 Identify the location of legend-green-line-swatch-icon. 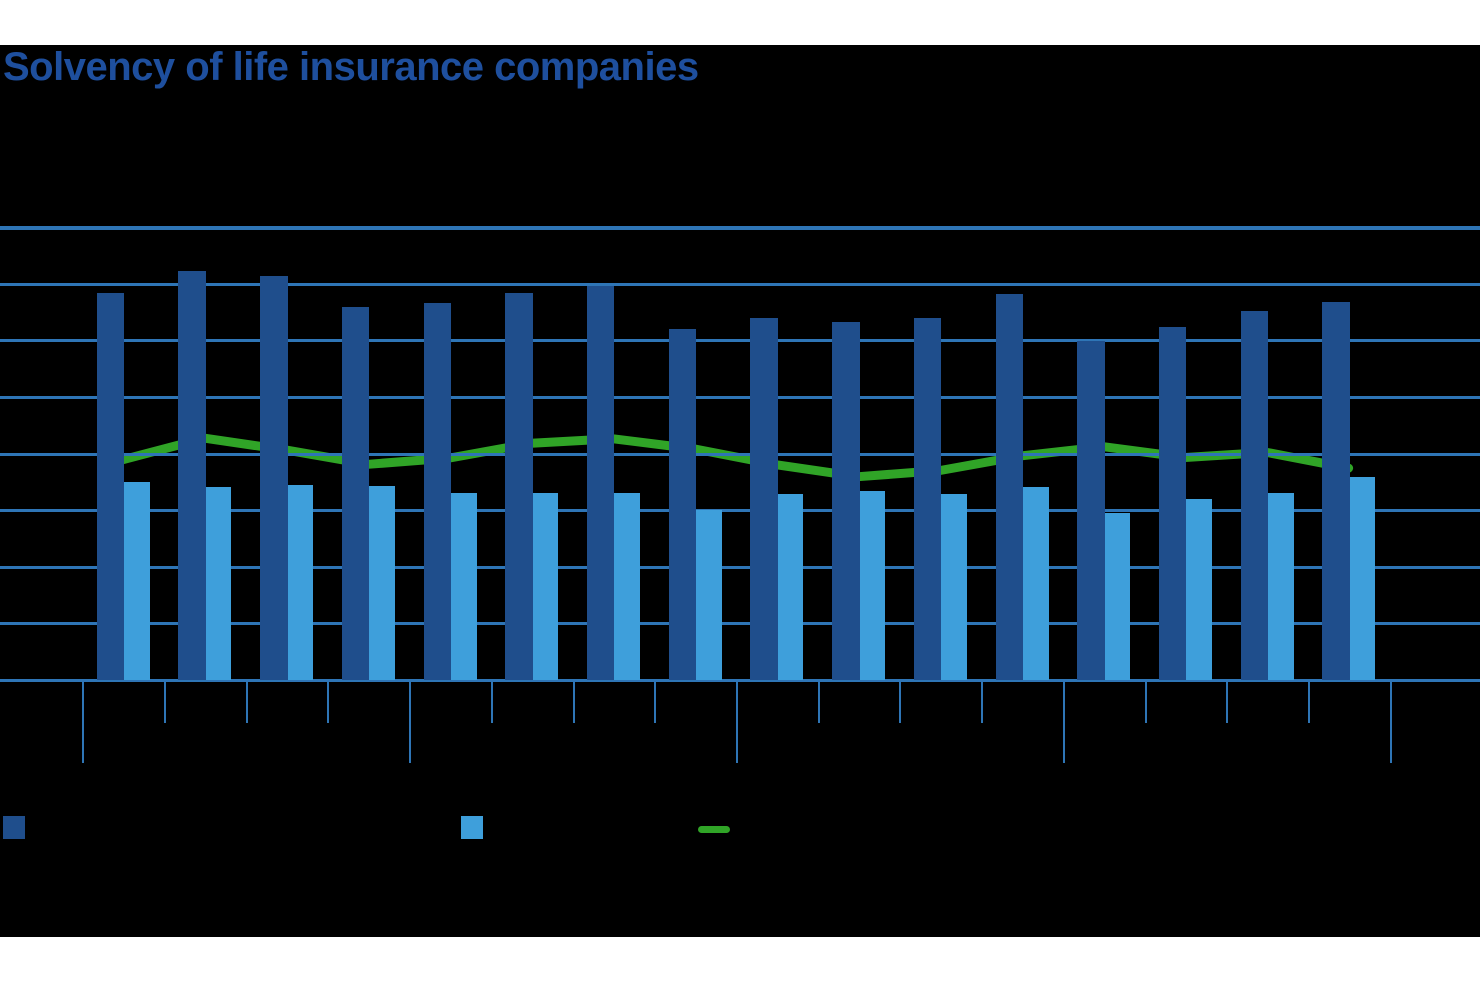
(714, 829).